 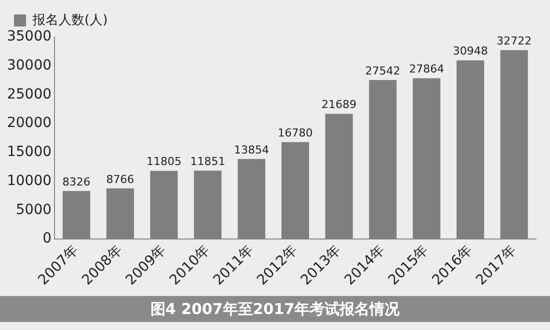 I want to click on y-tick-label: 10000, so click(x=29, y=180).